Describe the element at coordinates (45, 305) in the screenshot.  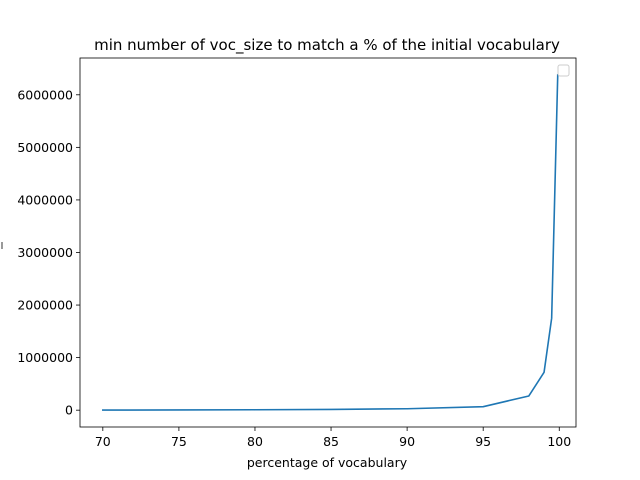
I see `y-tick-label: 2000000` at that location.